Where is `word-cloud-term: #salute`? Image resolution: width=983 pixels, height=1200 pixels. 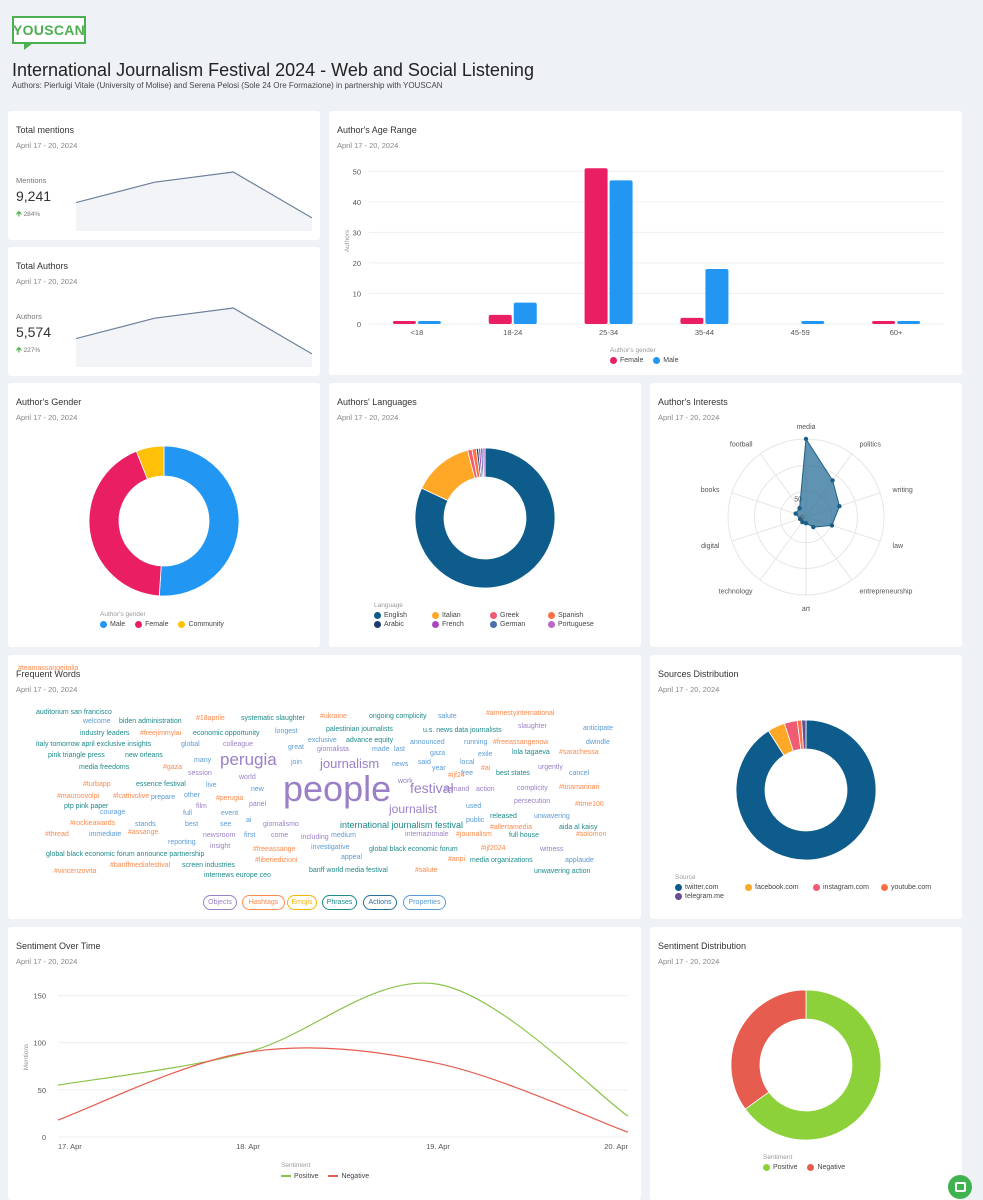 word-cloud-term: #salute is located at coordinates (426, 870).